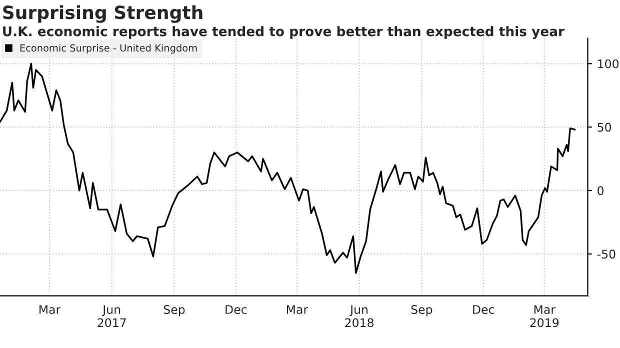  Describe the element at coordinates (359, 316) in the screenshot. I see `x-tick-label: Jun 2018` at that location.